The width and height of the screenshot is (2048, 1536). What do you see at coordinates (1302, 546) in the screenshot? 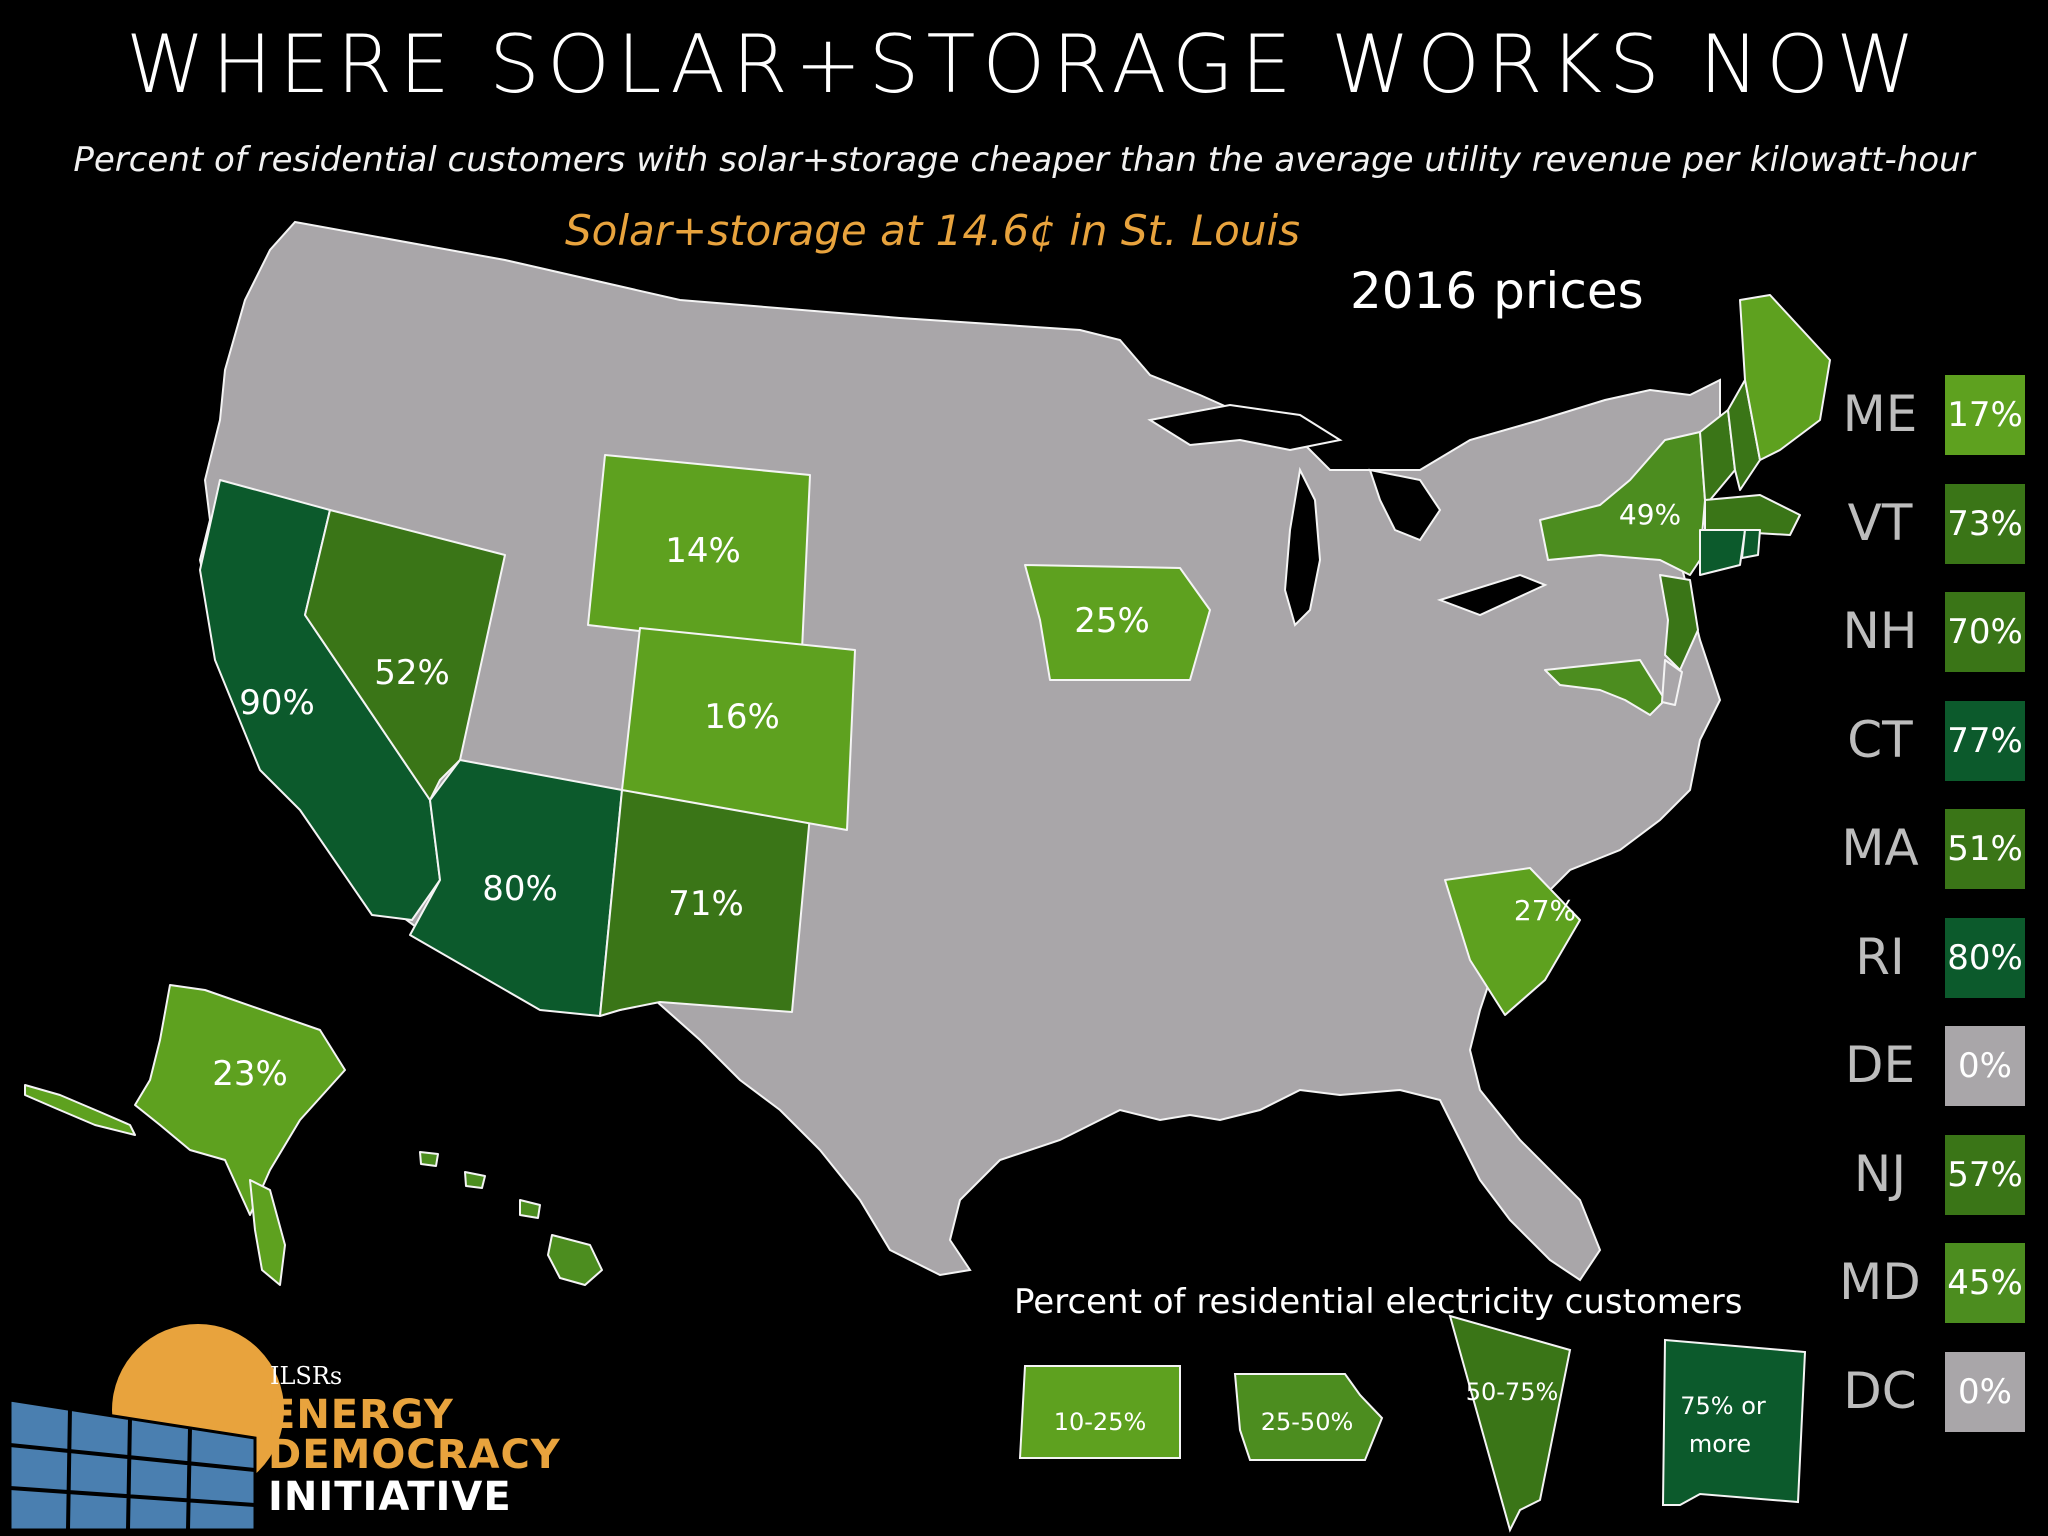
I see `lake-michigan` at bounding box center [1302, 546].